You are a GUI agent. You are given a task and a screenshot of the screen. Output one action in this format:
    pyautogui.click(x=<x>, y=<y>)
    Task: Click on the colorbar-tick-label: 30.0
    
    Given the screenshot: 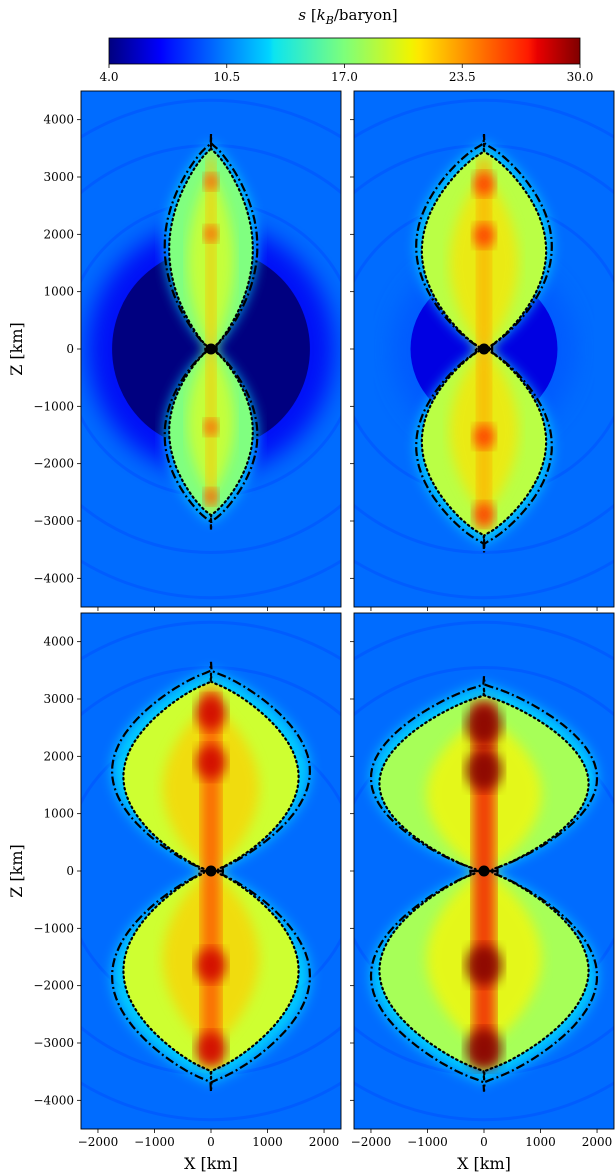 What is the action you would take?
    pyautogui.click(x=580, y=77)
    